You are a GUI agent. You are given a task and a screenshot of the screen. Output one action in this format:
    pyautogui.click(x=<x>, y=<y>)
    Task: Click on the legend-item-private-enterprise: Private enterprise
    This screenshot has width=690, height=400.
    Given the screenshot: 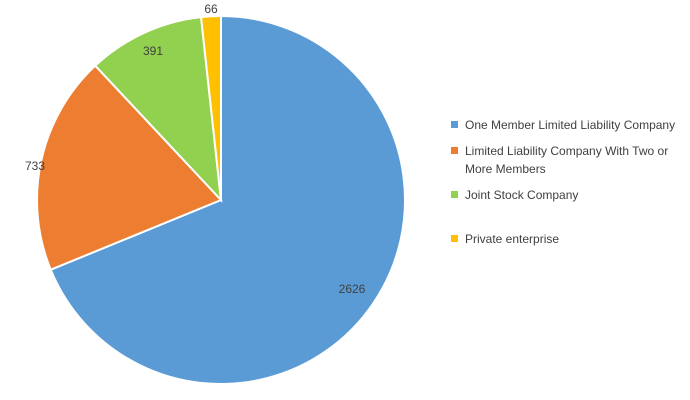 What is the action you would take?
    pyautogui.click(x=568, y=239)
    